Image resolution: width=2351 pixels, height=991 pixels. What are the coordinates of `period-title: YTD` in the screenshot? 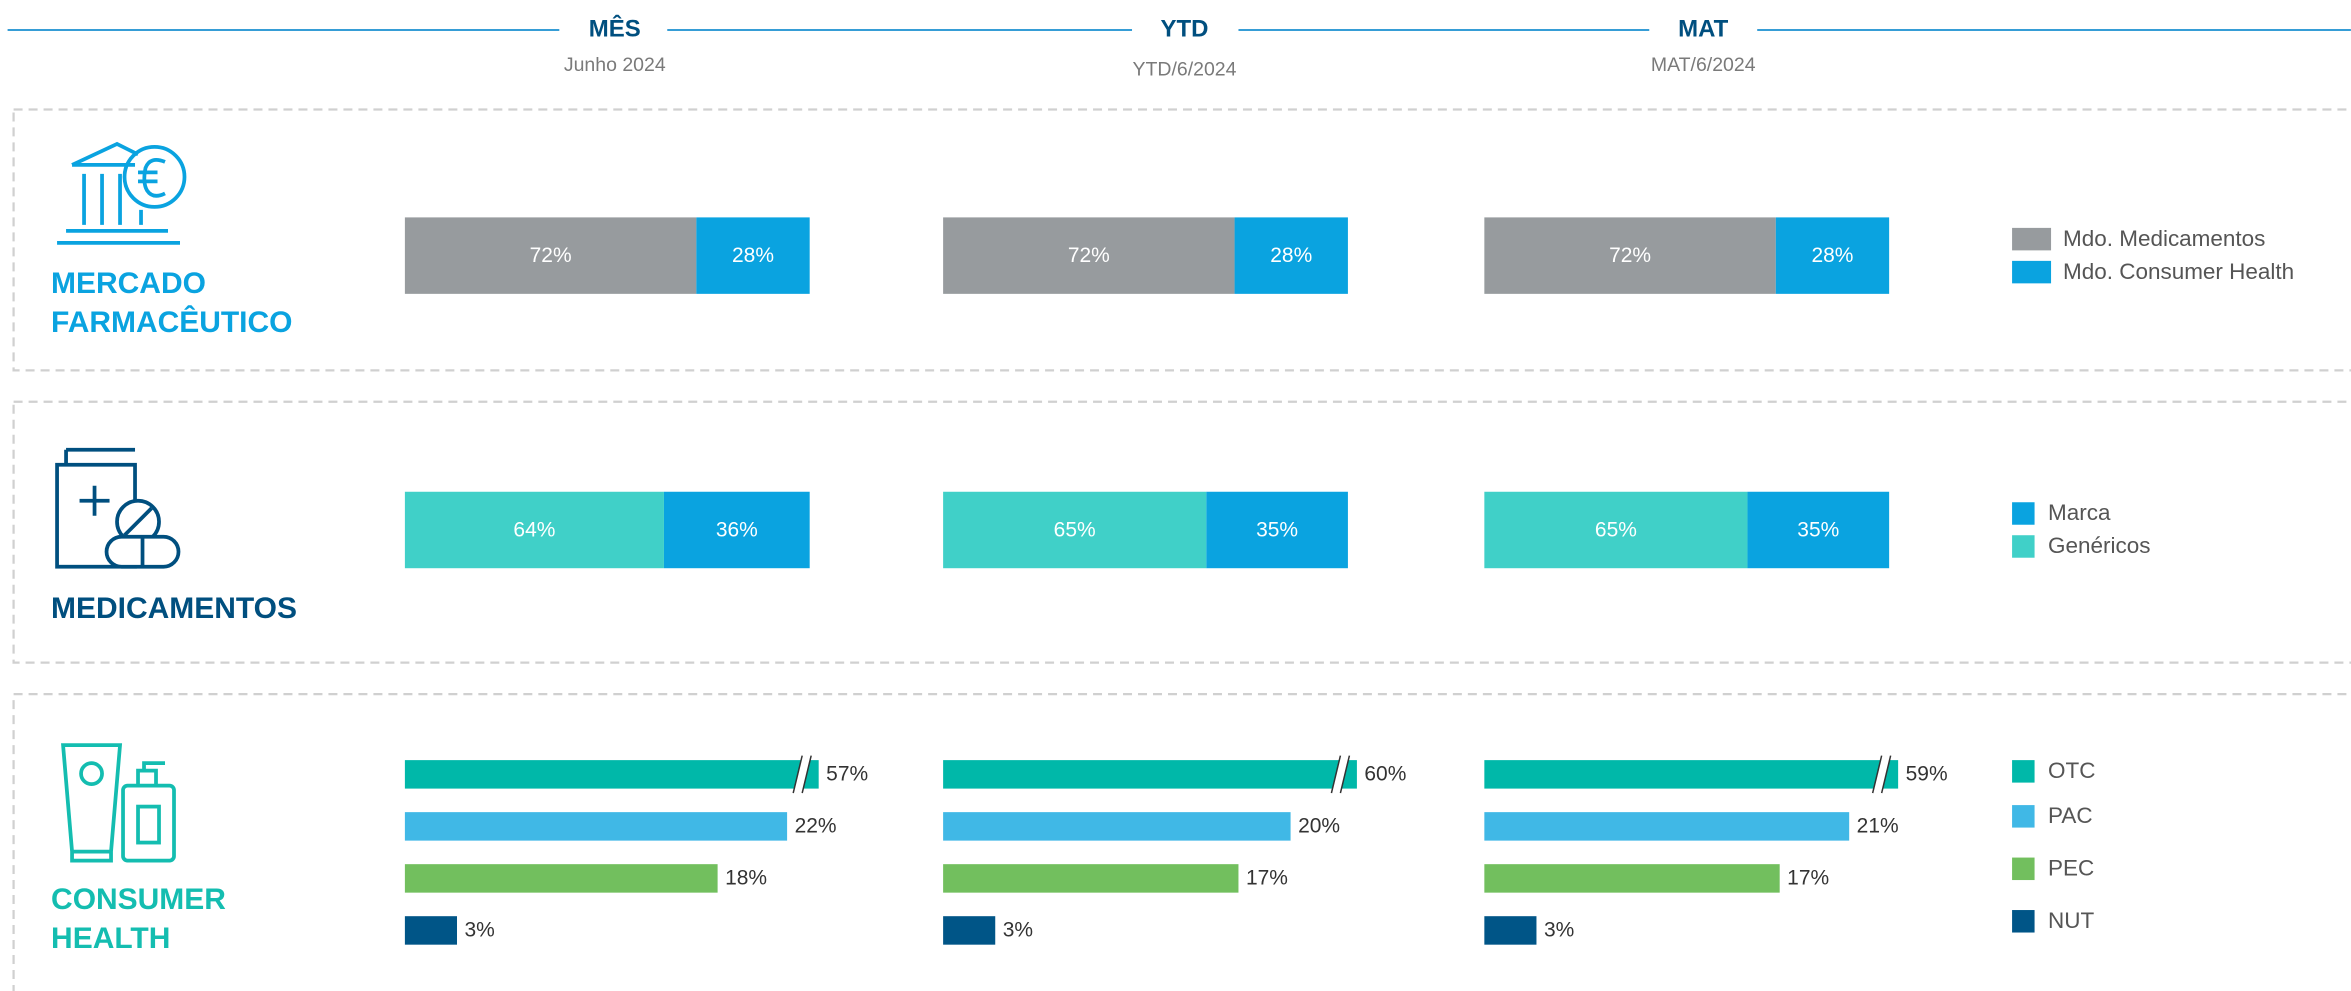 It's located at (1185, 28).